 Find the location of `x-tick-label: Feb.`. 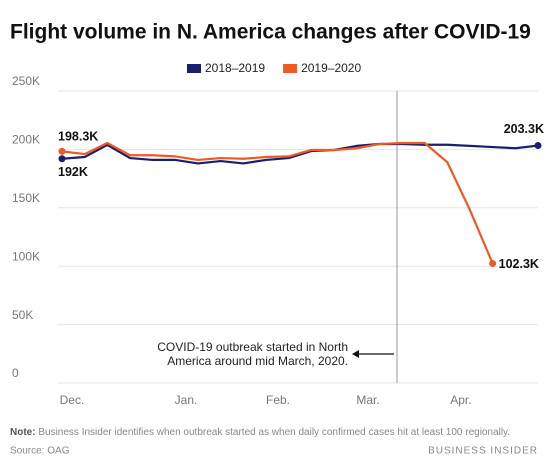

x-tick-label: Feb. is located at coordinates (278, 400).